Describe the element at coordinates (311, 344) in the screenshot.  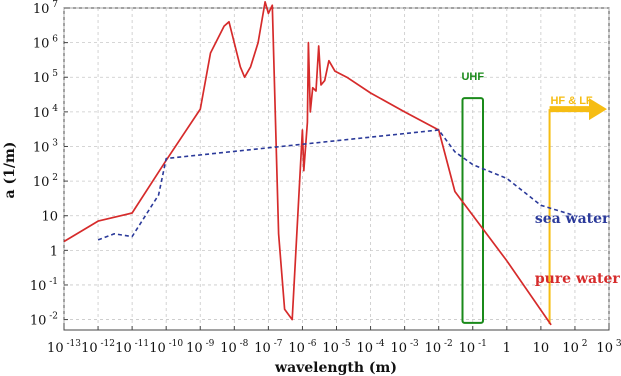
I see `x-tick-label-exponent: -6` at that location.